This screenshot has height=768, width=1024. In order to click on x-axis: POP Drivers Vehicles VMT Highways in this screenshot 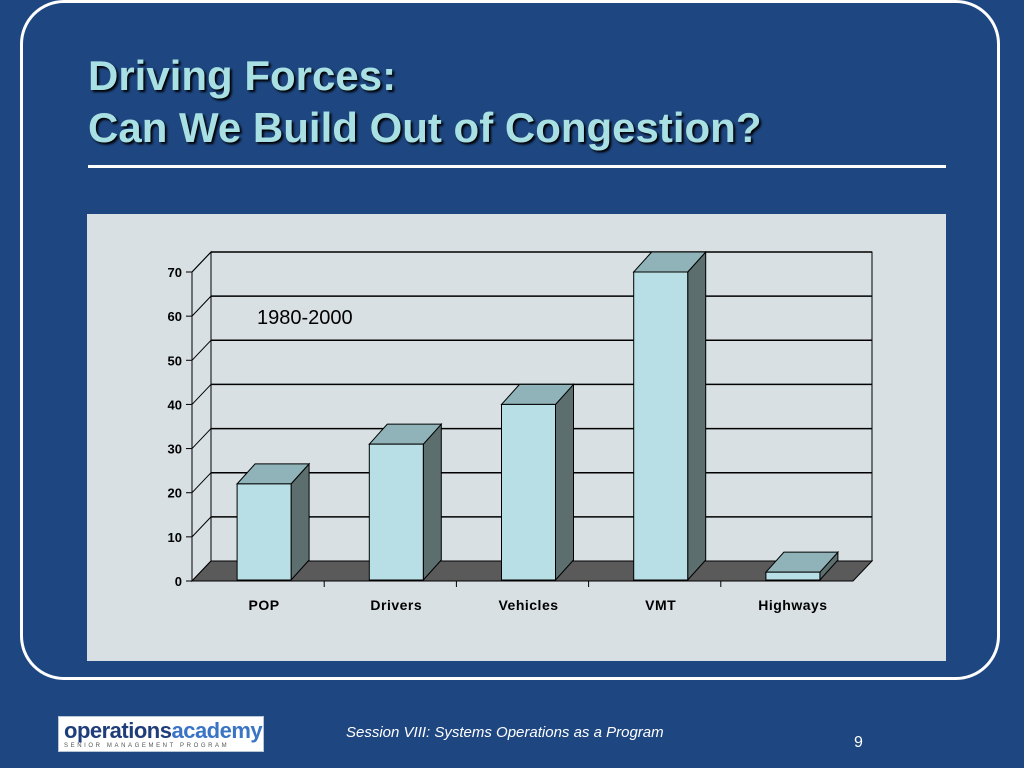, I will do `click(522, 596)`.